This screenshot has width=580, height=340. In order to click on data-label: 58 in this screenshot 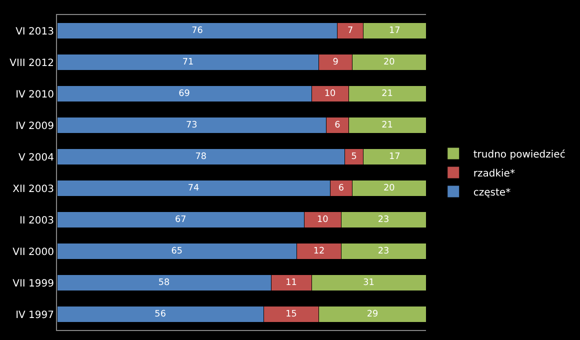, I will do `click(164, 283)`.